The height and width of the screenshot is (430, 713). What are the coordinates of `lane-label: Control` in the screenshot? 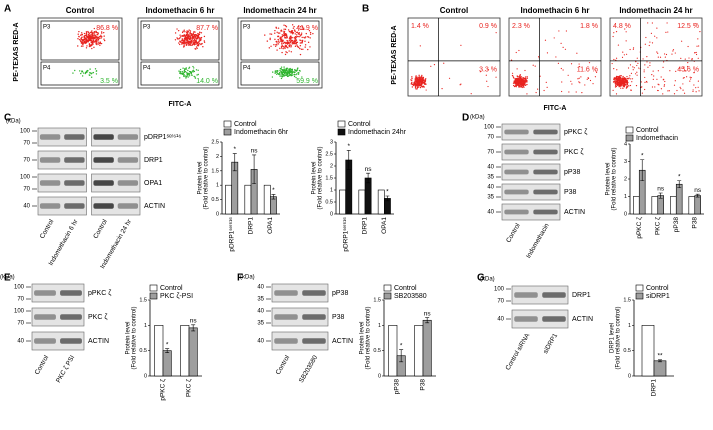 It's located at (513, 233).